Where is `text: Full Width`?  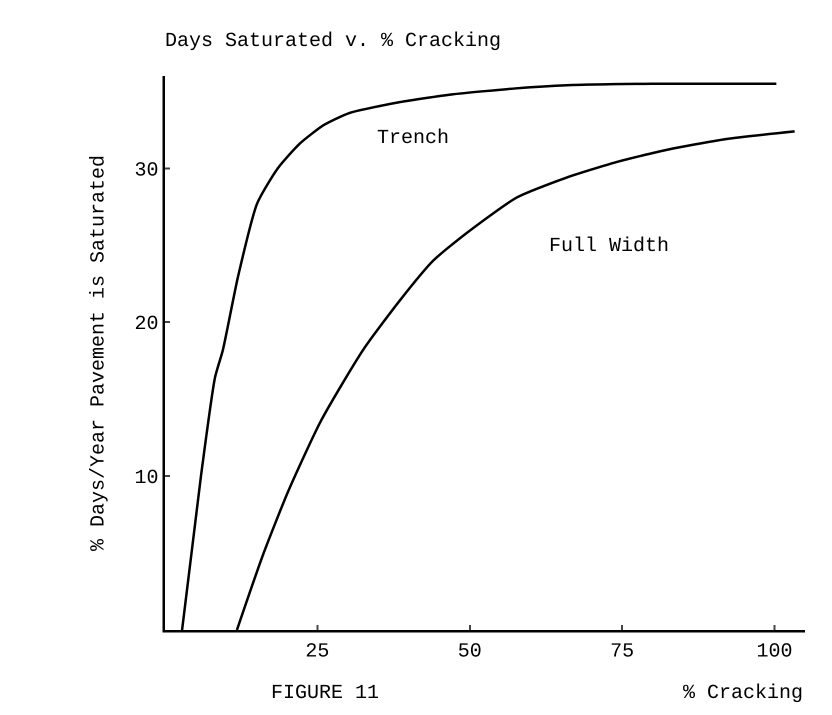 text: Full Width is located at coordinates (609, 246).